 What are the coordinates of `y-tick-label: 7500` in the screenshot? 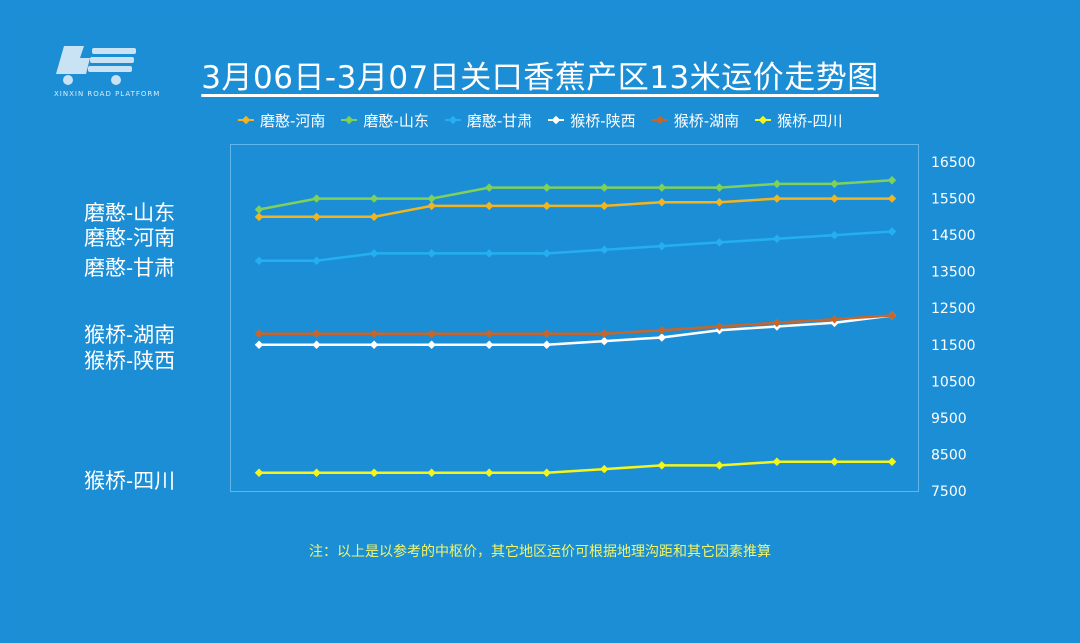 It's located at (949, 492).